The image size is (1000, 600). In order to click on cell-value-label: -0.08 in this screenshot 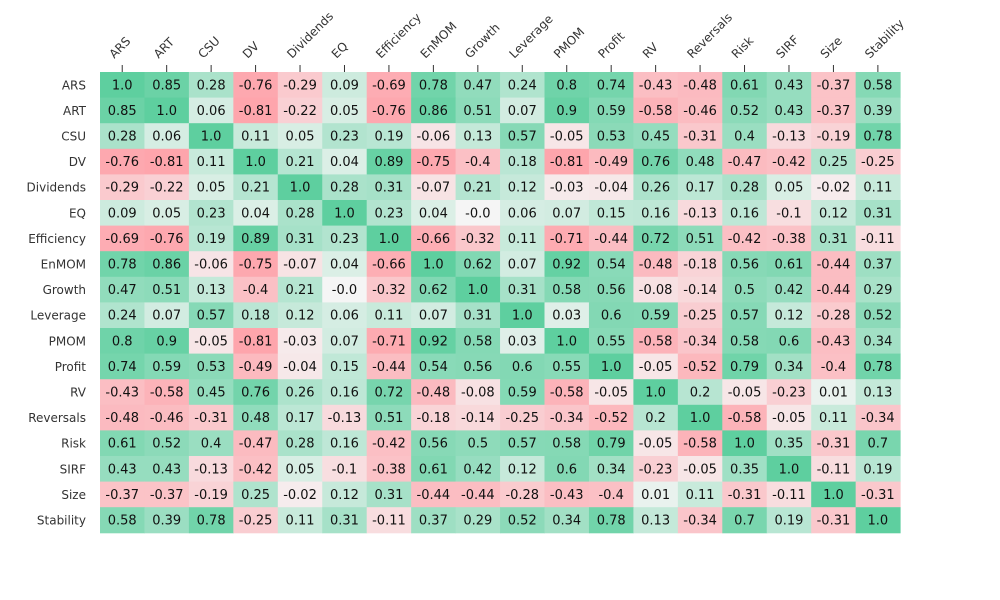, I will do `click(478, 393)`.